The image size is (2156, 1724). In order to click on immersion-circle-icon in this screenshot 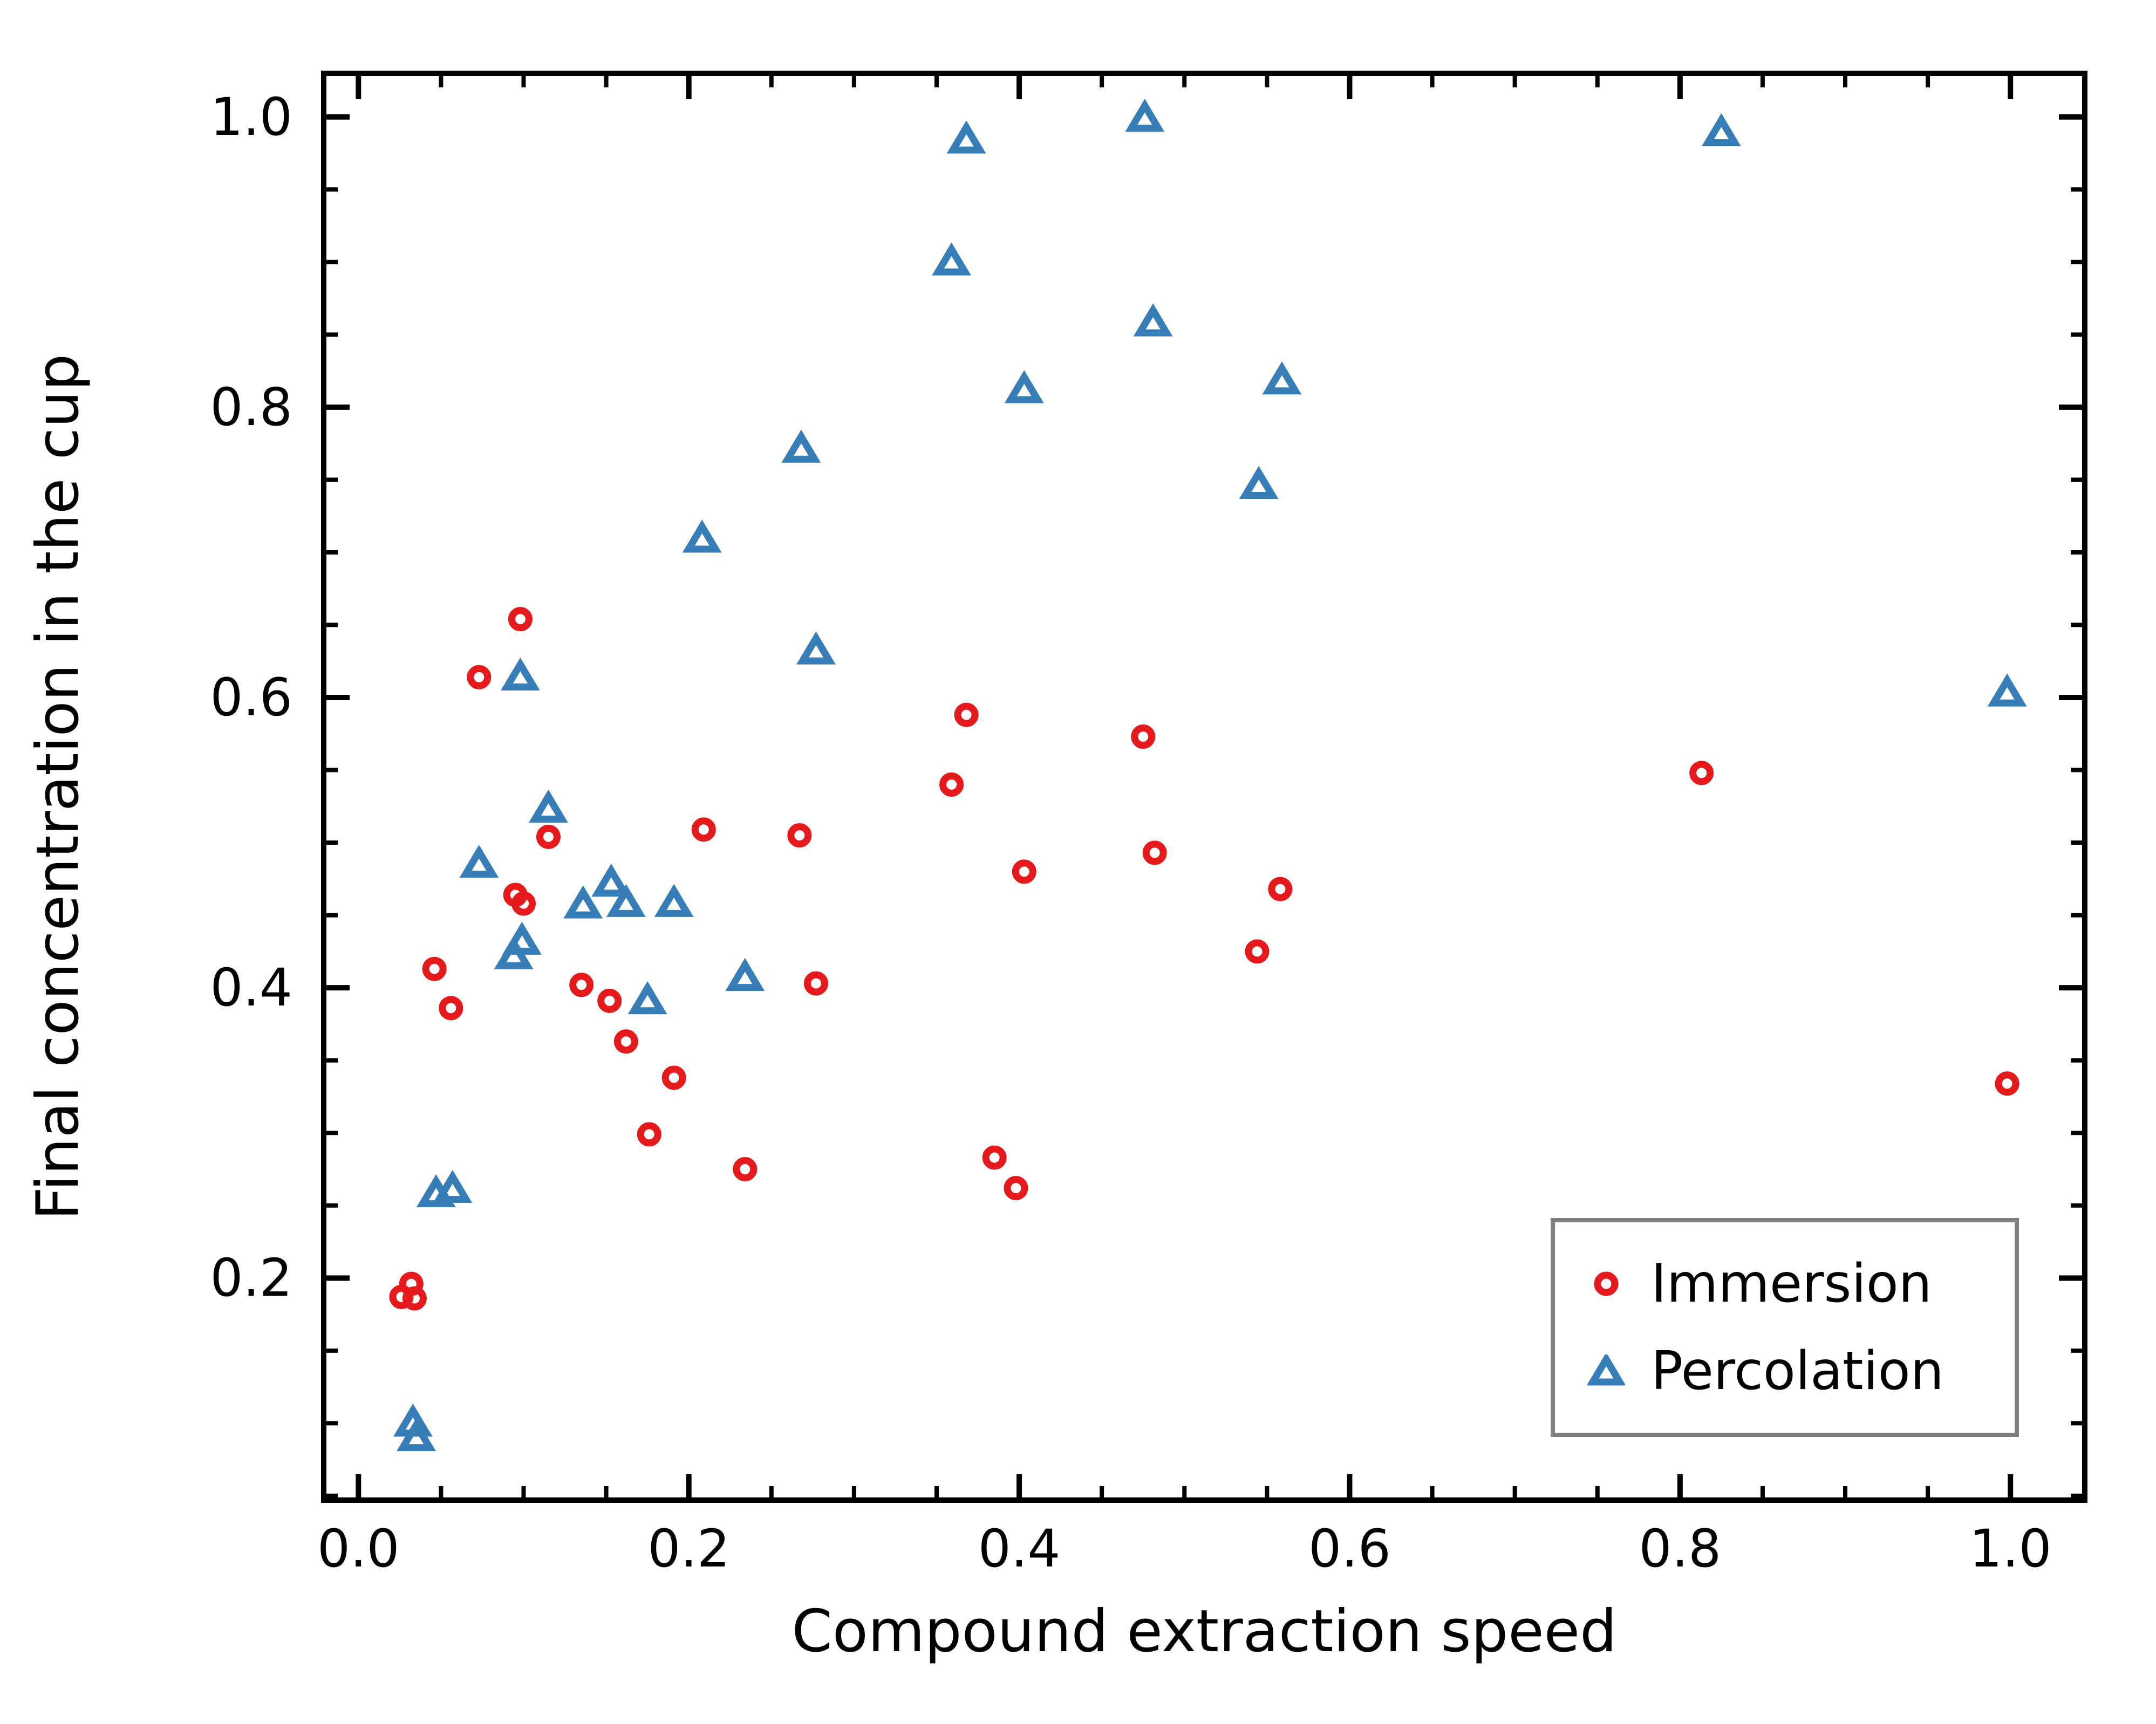, I will do `click(1607, 1284)`.